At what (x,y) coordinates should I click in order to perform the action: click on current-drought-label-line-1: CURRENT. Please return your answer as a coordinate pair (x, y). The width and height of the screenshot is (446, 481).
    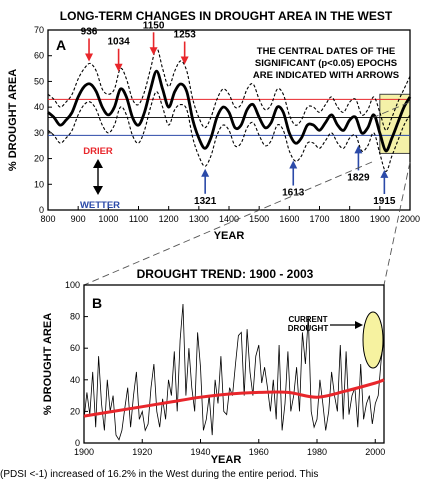
    Looking at the image, I should click on (307, 319).